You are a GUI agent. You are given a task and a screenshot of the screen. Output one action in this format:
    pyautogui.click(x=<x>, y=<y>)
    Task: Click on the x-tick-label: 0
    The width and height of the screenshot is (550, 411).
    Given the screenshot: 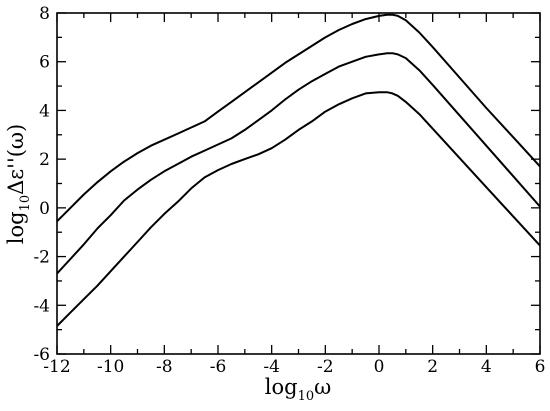 What is the action you would take?
    pyautogui.click(x=379, y=367)
    